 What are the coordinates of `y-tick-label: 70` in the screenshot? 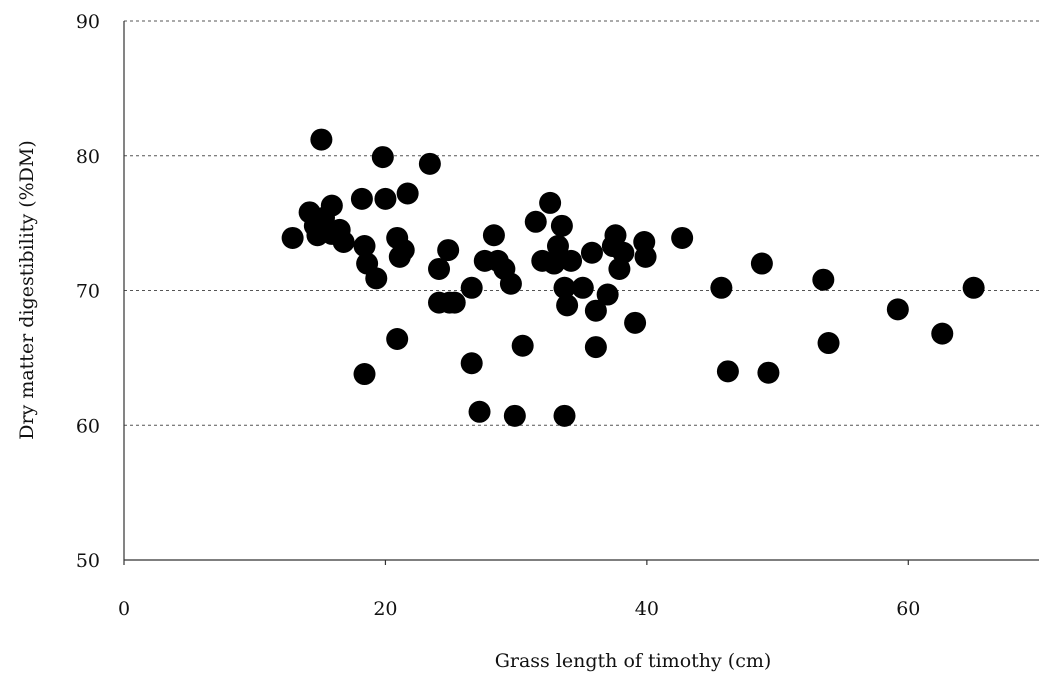 It's located at (88, 292).